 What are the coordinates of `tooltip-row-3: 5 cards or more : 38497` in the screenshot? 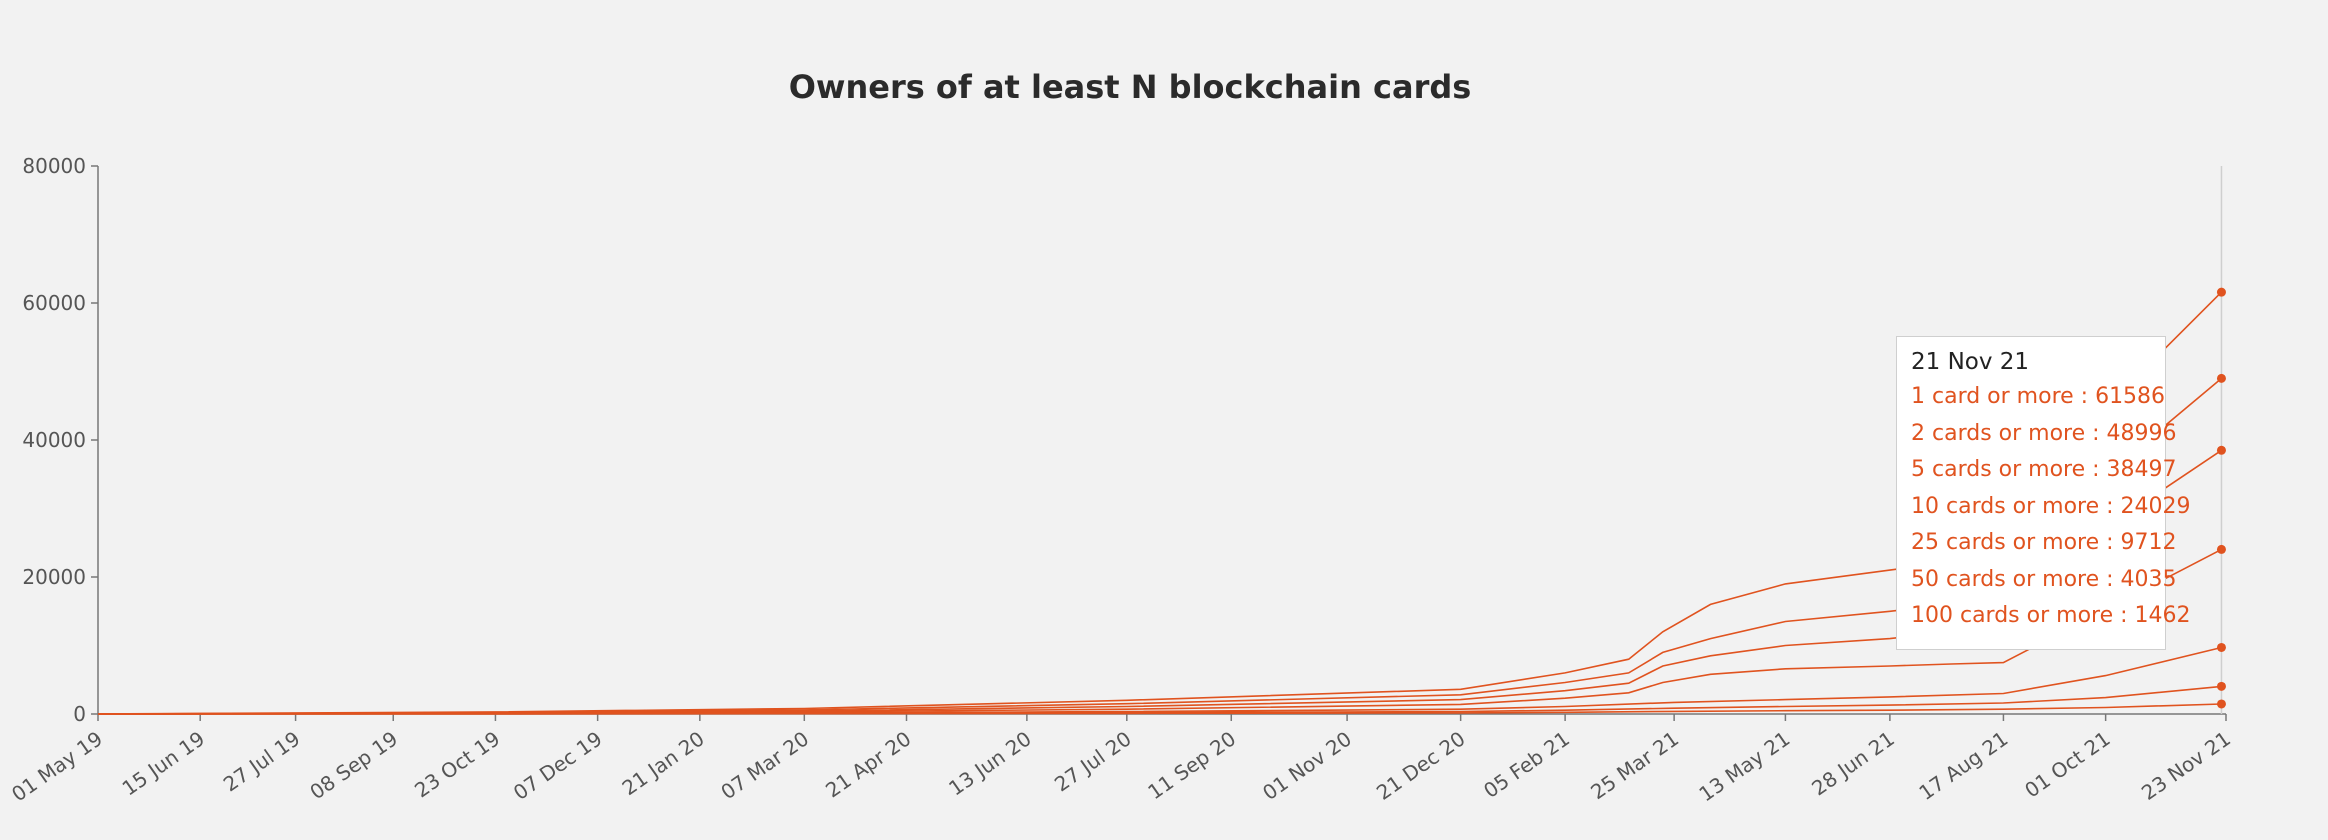 It's located at (2044, 469).